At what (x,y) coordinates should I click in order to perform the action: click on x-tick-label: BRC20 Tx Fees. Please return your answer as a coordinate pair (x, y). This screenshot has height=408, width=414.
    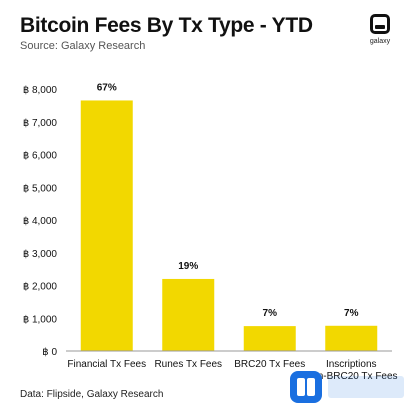
    Looking at the image, I should click on (269, 364).